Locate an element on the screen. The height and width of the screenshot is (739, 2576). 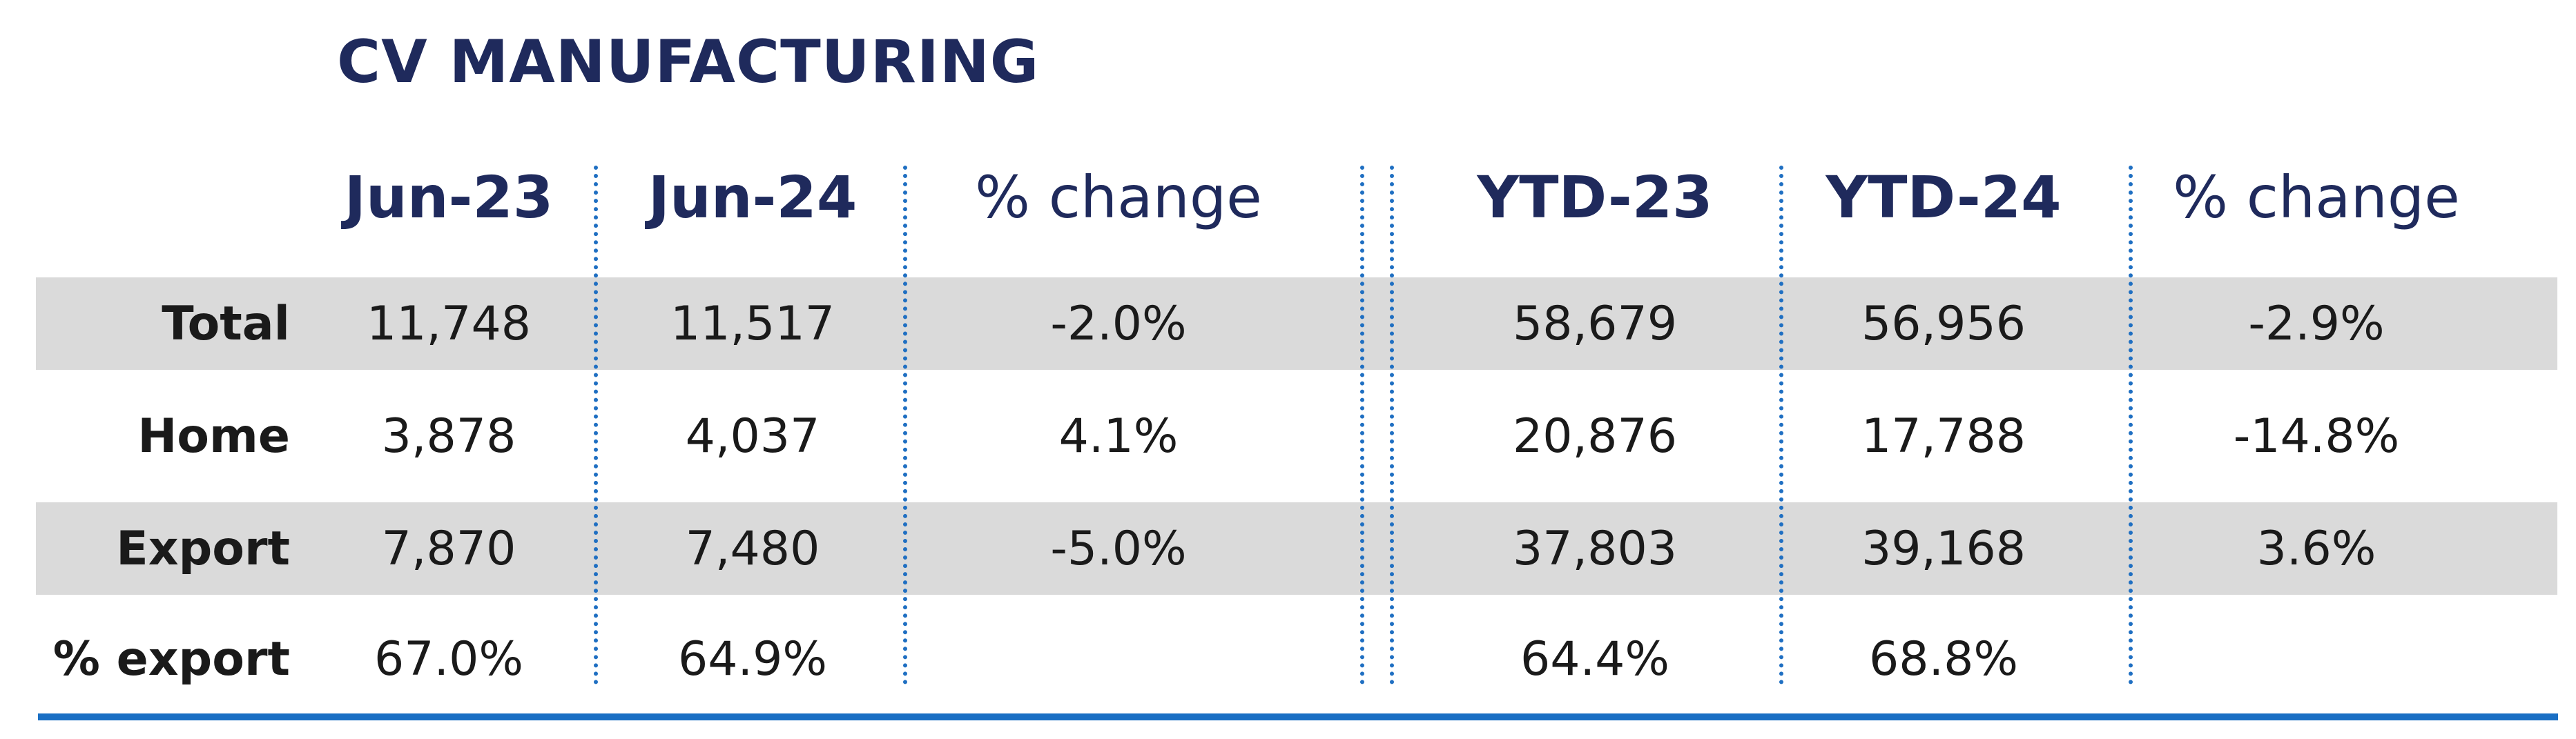
table-cell: 64.9% is located at coordinates (753, 659).